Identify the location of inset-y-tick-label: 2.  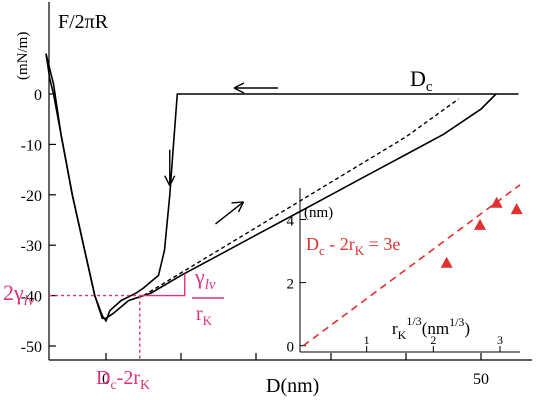
(291, 285).